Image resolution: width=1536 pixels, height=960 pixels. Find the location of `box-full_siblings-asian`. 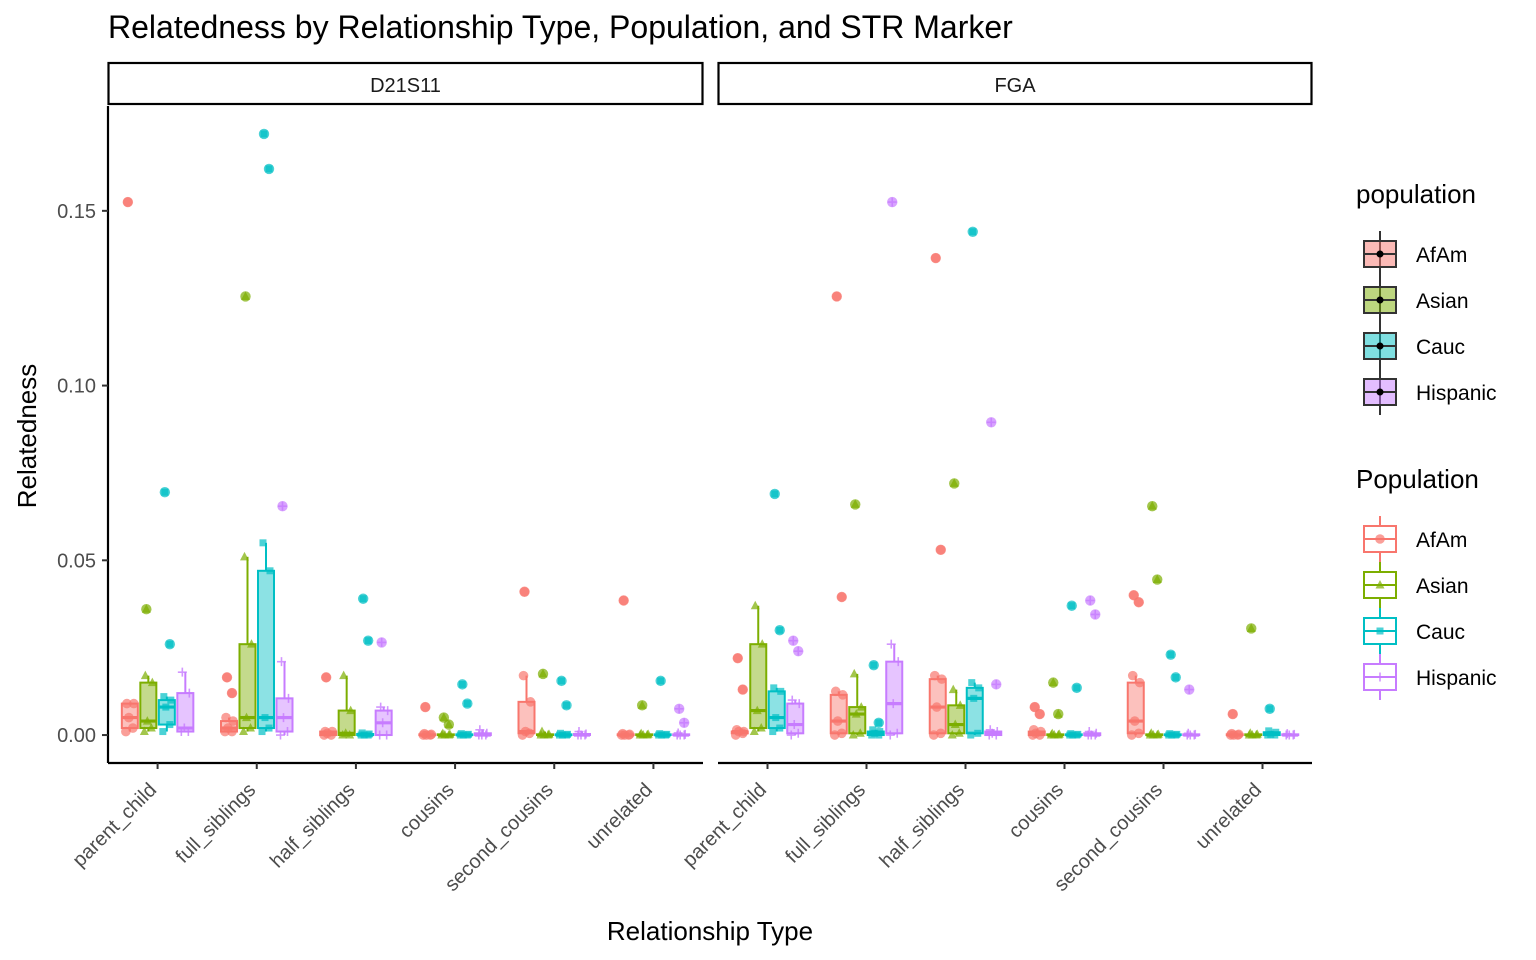

box-full_siblings-asian is located at coordinates (857, 619).